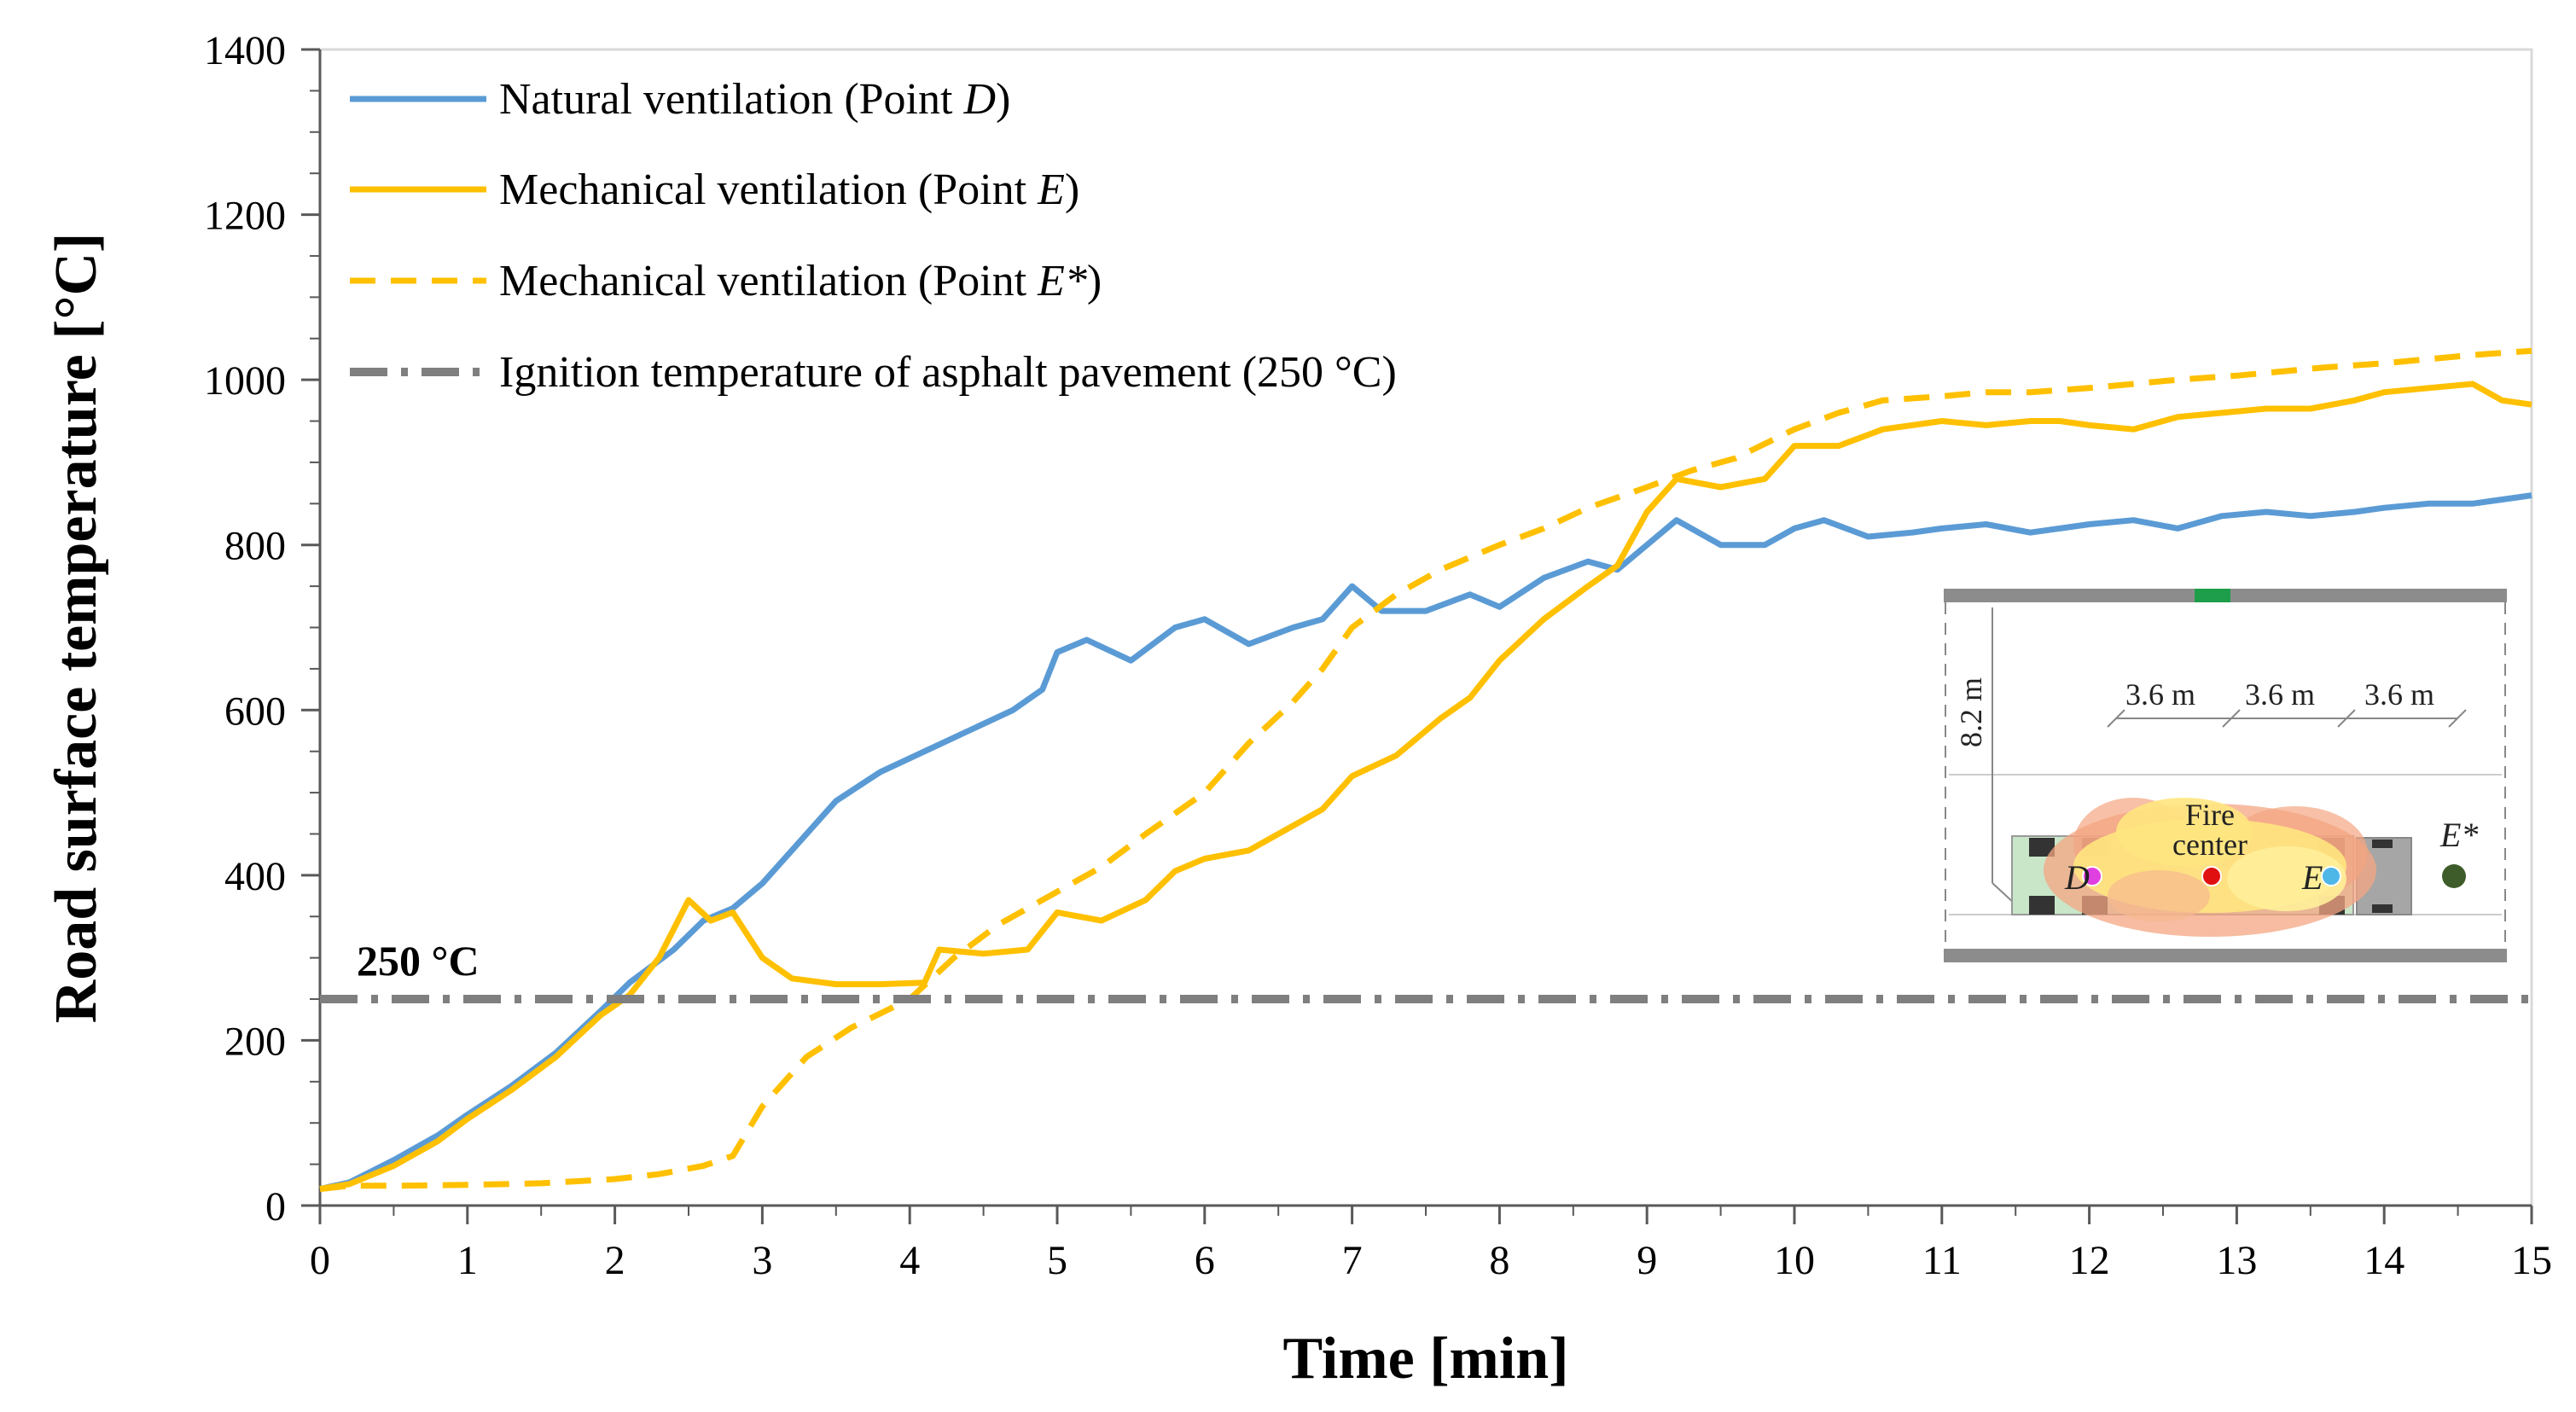 This screenshot has width=2576, height=1412. What do you see at coordinates (1205, 1260) in the screenshot?
I see `x-tick-label: 6` at bounding box center [1205, 1260].